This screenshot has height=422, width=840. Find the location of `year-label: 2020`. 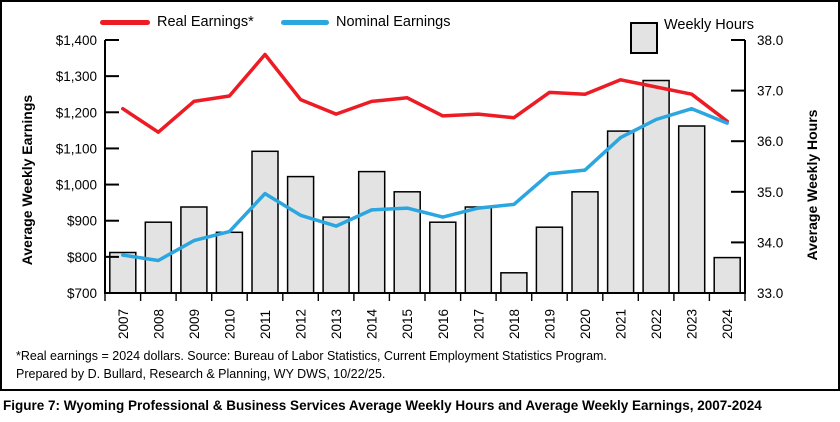

year-label: 2020 is located at coordinates (585, 324).